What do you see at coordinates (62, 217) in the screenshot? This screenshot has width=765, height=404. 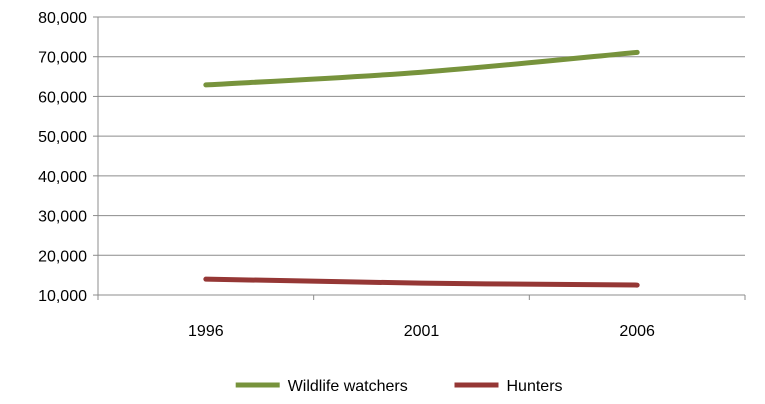 I see `y-tick-label: 30,000` at bounding box center [62, 217].